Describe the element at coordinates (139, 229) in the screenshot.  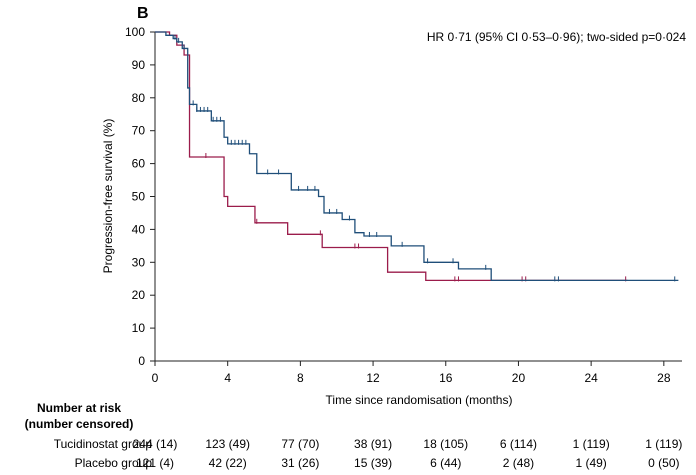
I see `y-tick-label: 40` at that location.